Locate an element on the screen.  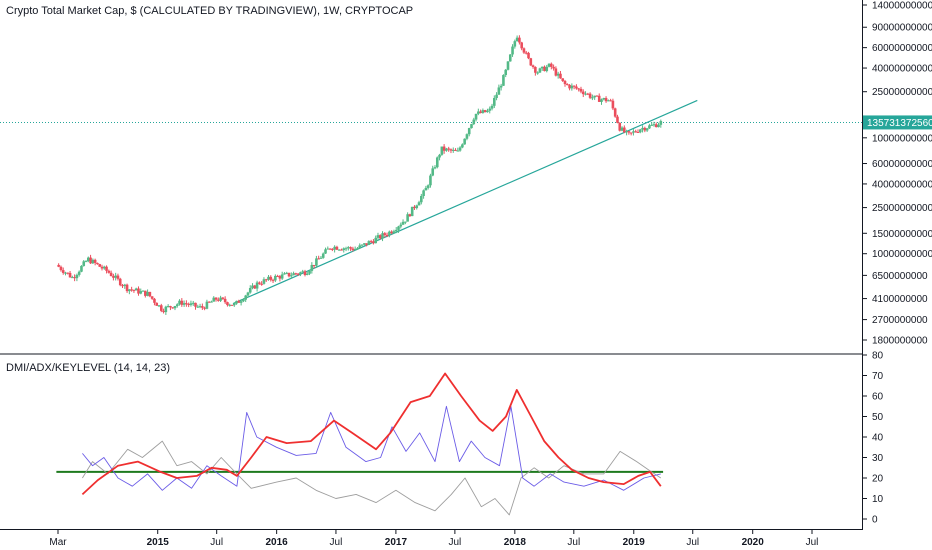
y-tick-label: 2700000000 is located at coordinates (900, 320).